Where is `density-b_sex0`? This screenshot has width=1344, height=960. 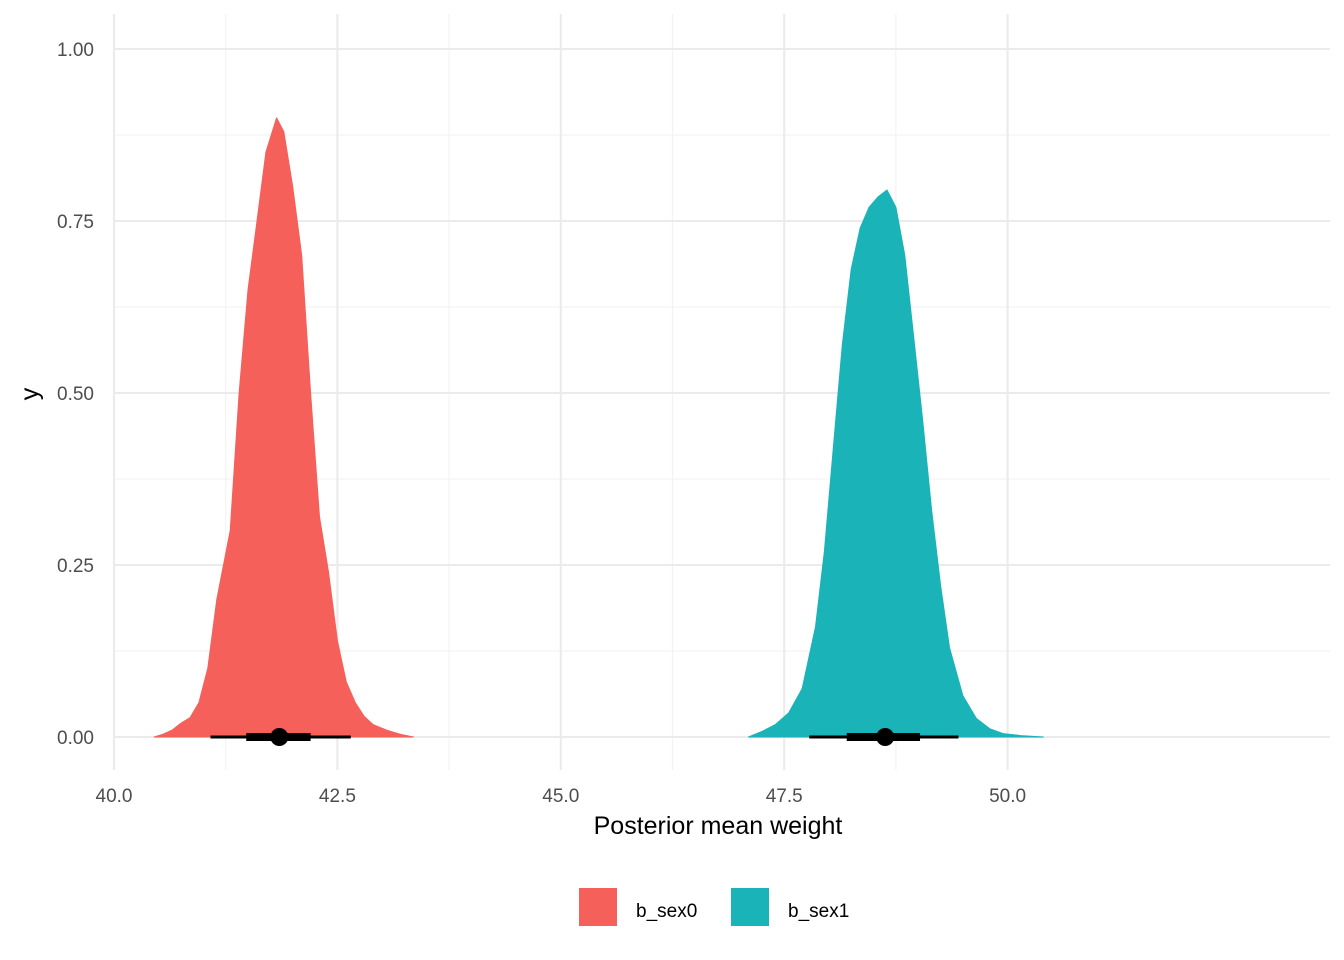 density-b_sex0 is located at coordinates (283, 427).